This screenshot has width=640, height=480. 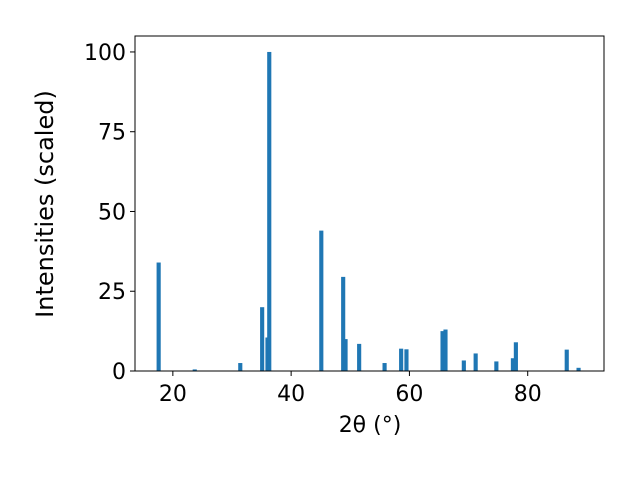 I want to click on x-tick-label: 80, so click(x=528, y=394).